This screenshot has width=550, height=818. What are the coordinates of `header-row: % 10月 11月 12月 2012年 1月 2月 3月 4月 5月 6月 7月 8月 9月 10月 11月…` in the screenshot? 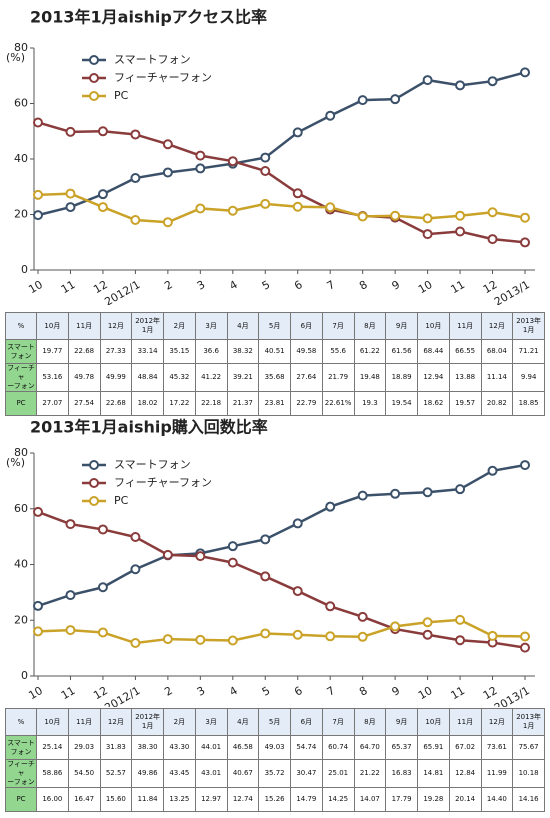 It's located at (275, 722).